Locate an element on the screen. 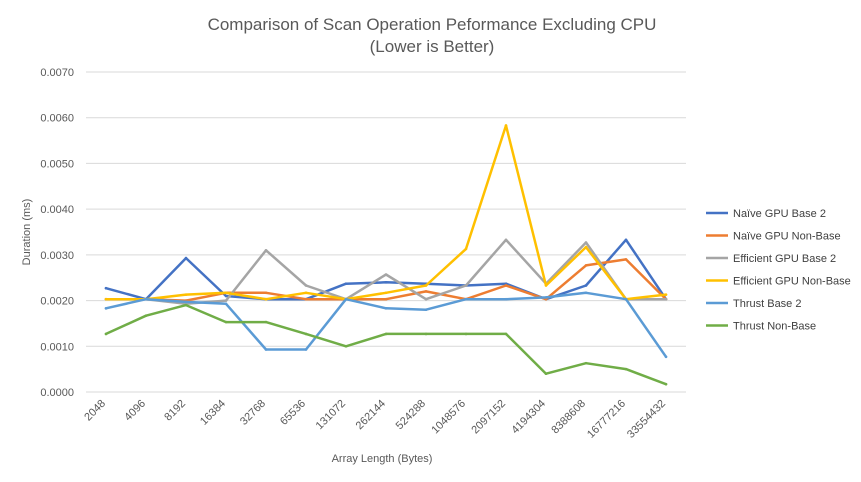  x-tick-label: 32768 is located at coordinates (253, 413).